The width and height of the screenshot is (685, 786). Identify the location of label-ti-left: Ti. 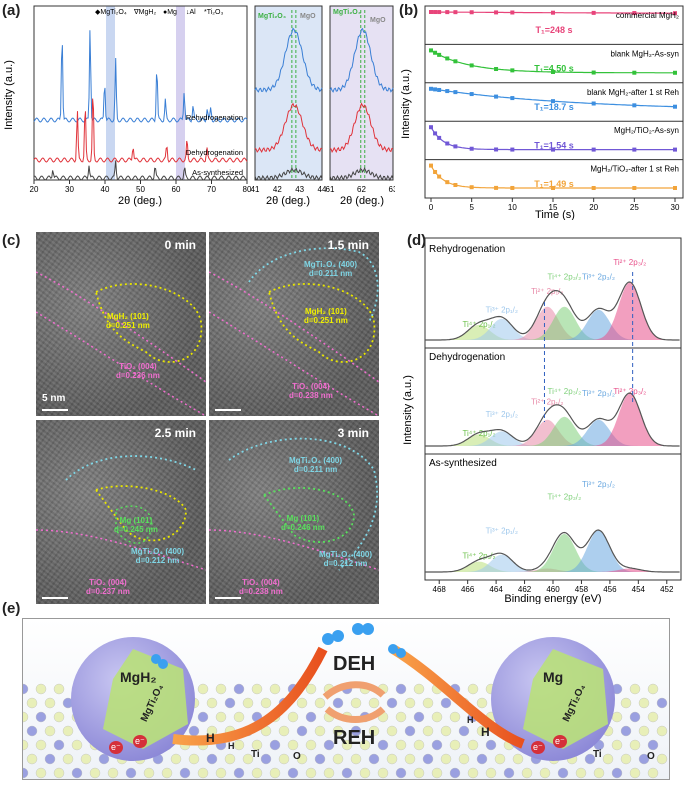
(255, 754).